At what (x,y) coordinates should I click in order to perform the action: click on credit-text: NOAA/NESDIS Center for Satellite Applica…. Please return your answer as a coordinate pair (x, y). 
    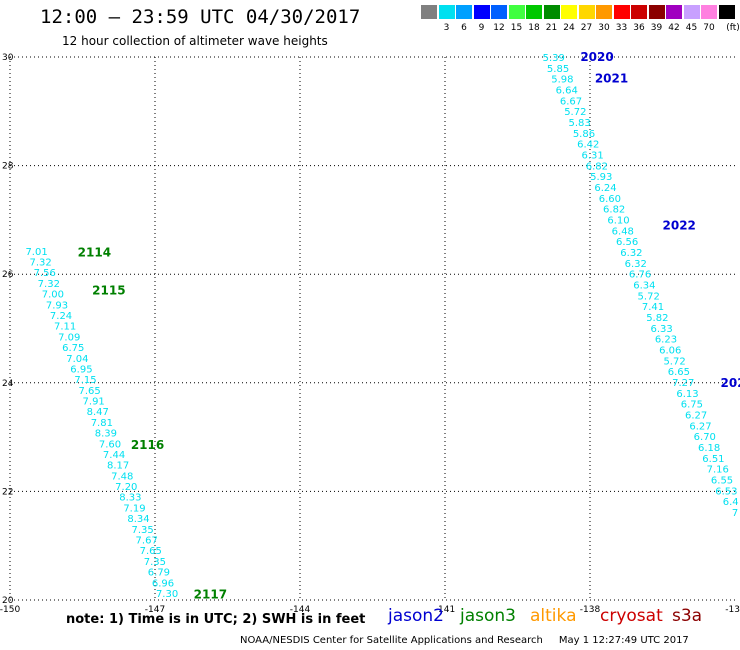
    Looking at the image, I should click on (391, 640).